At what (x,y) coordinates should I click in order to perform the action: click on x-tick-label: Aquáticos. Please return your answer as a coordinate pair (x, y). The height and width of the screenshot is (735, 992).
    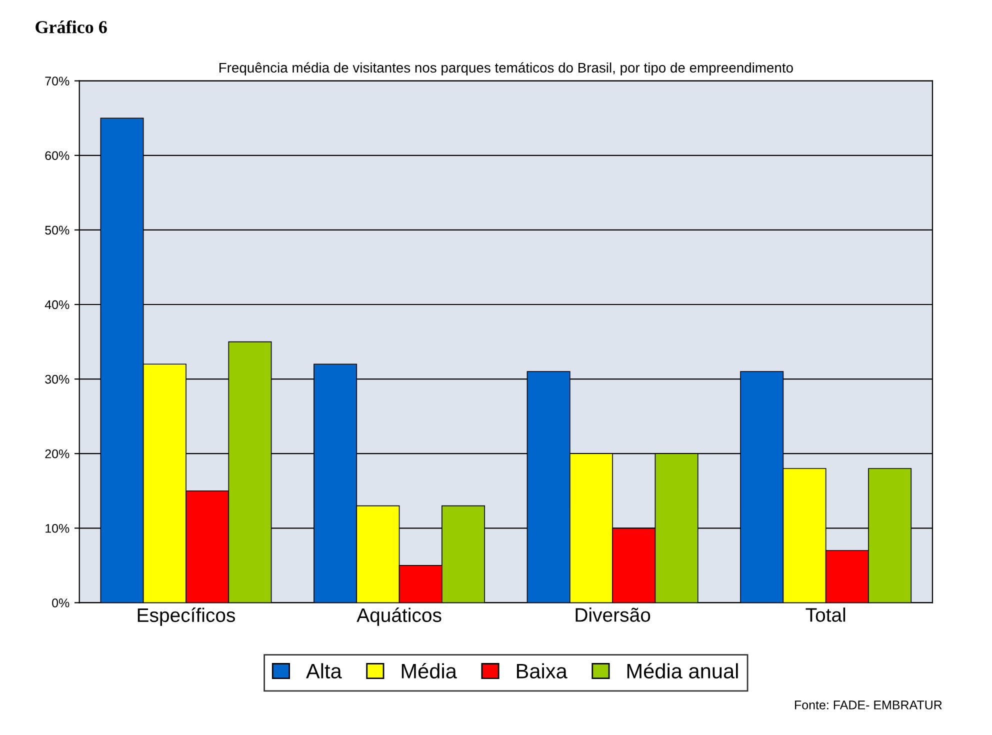
    Looking at the image, I should click on (399, 617).